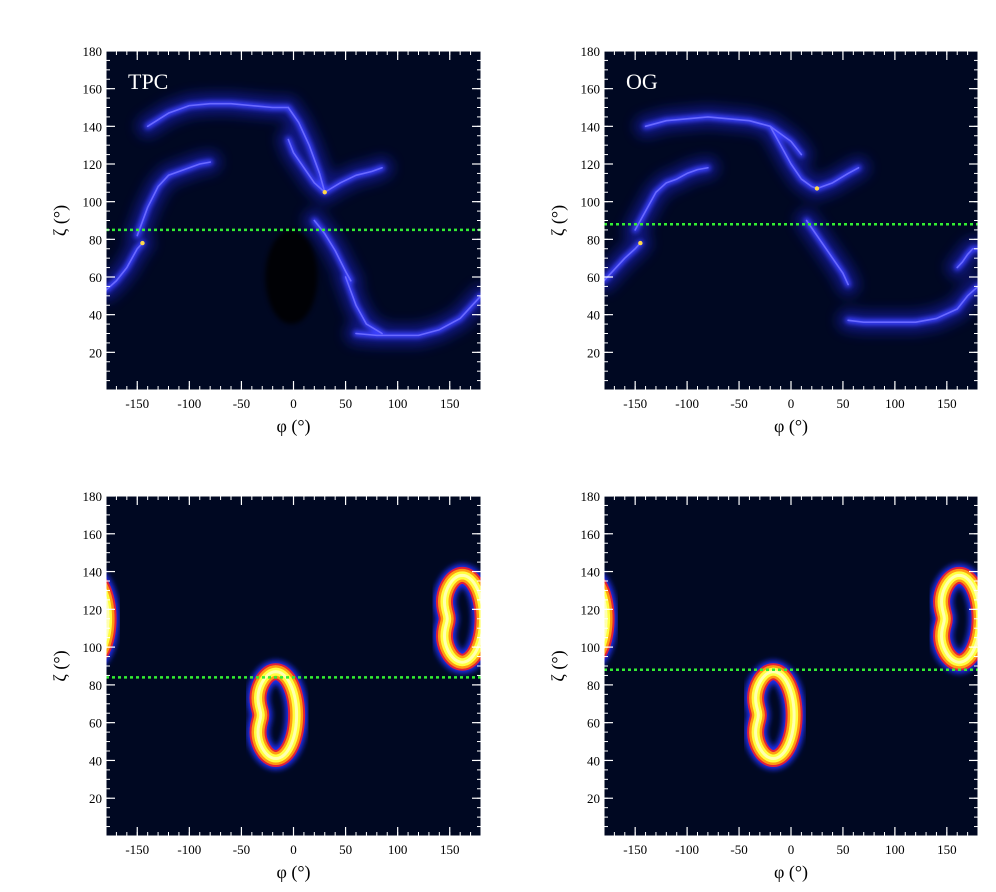 This screenshot has width=996, height=892. Describe the element at coordinates (642, 81) in the screenshot. I see `panel-label: OG` at that location.